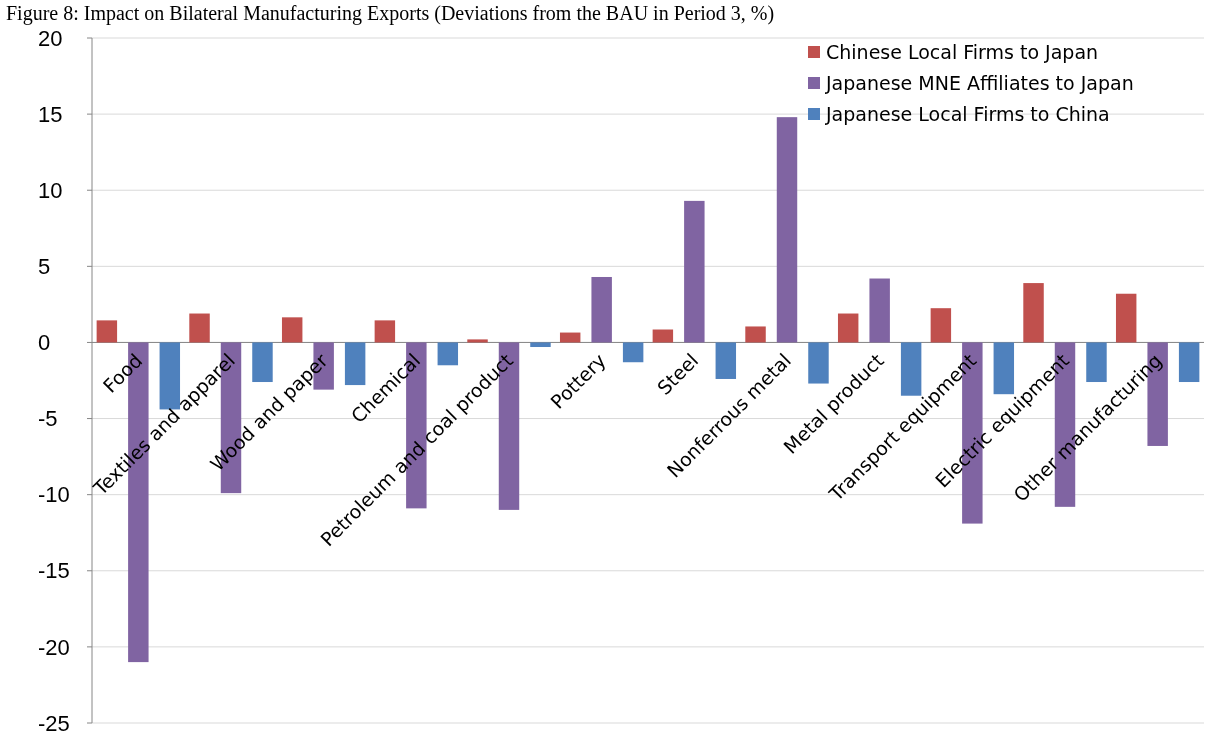  I want to click on y-tick-label: -25, so click(54, 723).